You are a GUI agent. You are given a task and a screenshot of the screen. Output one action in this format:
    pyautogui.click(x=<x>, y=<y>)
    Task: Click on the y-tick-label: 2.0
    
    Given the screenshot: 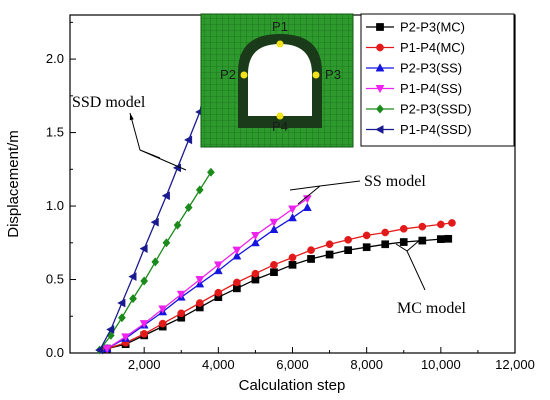 What is the action you would take?
    pyautogui.click(x=55, y=58)
    